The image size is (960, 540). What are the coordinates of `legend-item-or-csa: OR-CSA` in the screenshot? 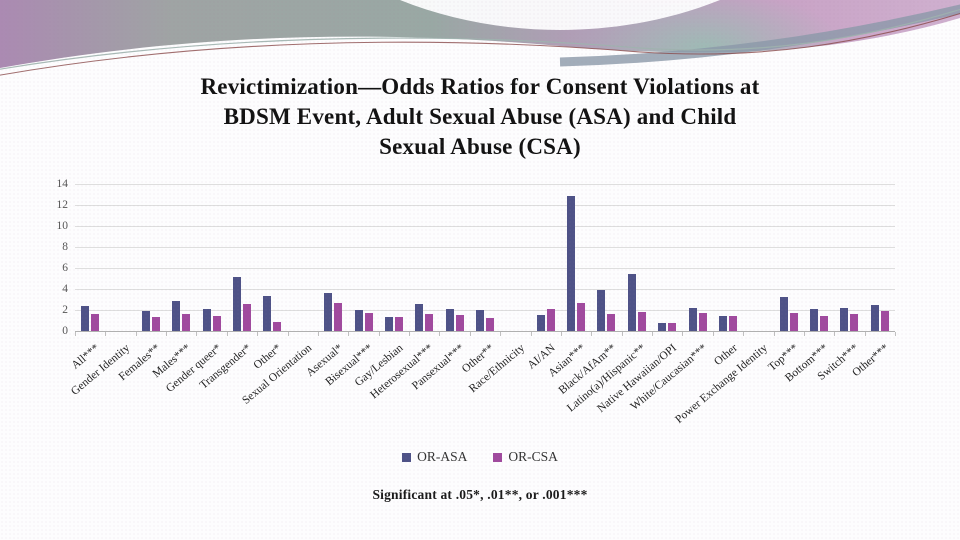 It's located at (525, 457).